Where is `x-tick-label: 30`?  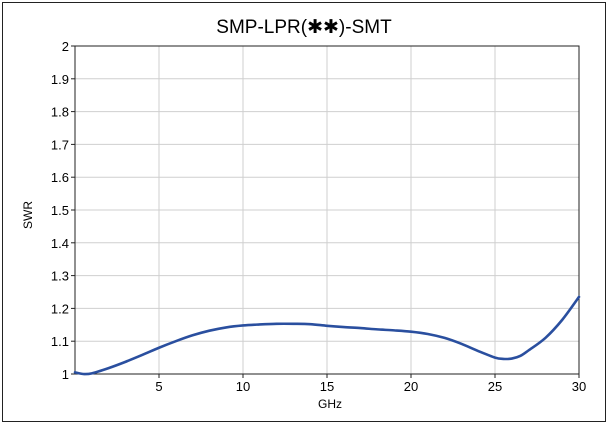
x-tick-label: 30 is located at coordinates (579, 386).